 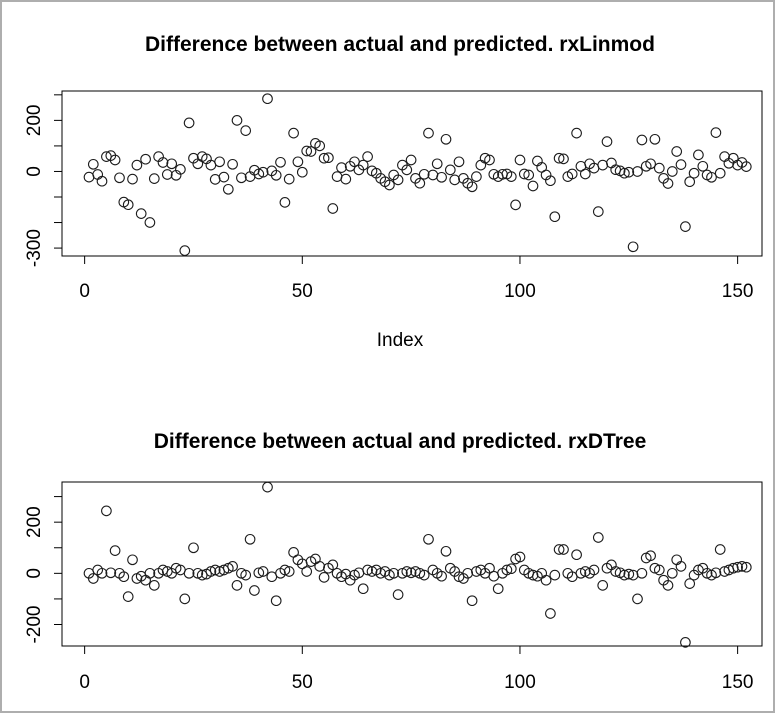 What do you see at coordinates (84, 682) in the screenshot?
I see `x-tick-label: 0` at bounding box center [84, 682].